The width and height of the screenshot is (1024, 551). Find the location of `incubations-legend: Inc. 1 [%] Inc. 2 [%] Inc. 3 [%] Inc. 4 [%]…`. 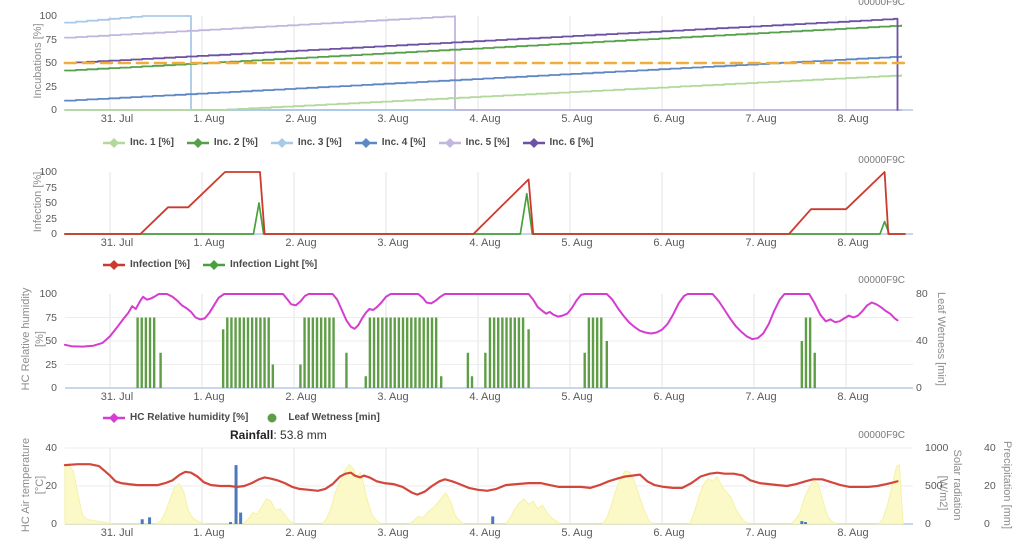

incubations-legend: Inc. 1 [%] Inc. 2 [%] Inc. 3 [%] Inc. 4 [%]… is located at coordinates (348, 142).